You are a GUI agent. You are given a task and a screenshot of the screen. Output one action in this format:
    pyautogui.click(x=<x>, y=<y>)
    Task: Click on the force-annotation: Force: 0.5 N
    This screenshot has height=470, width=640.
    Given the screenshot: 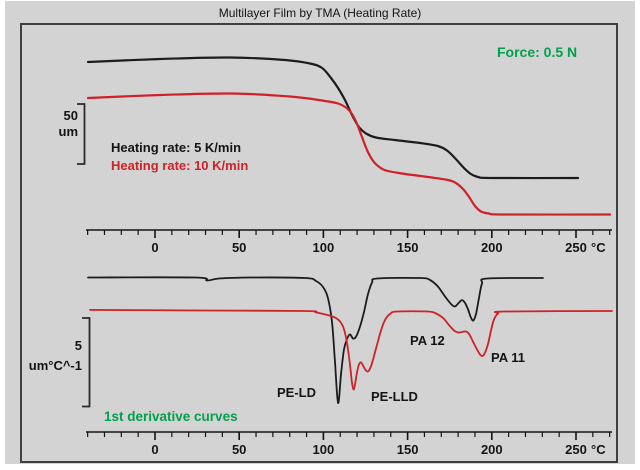 What is the action you would take?
    pyautogui.click(x=537, y=52)
    